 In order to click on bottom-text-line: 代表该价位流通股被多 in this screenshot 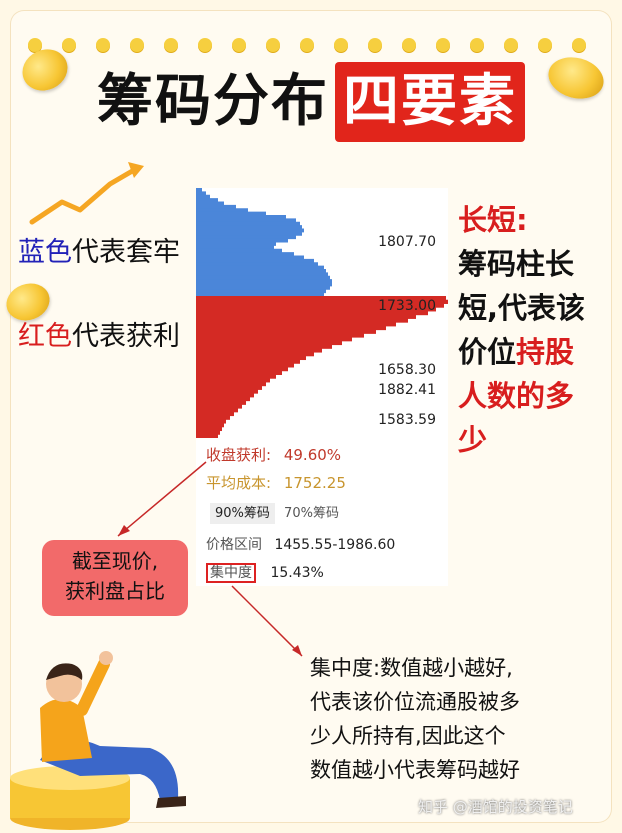, I will do `click(415, 702)`.